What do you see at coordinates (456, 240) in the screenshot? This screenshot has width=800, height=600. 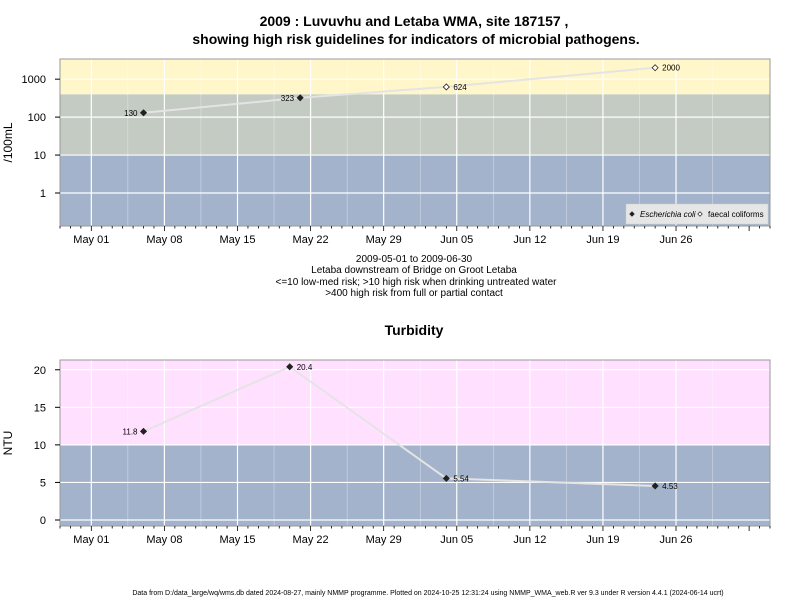 I see `chart1-xtick-label-5: Jun 05` at bounding box center [456, 240].